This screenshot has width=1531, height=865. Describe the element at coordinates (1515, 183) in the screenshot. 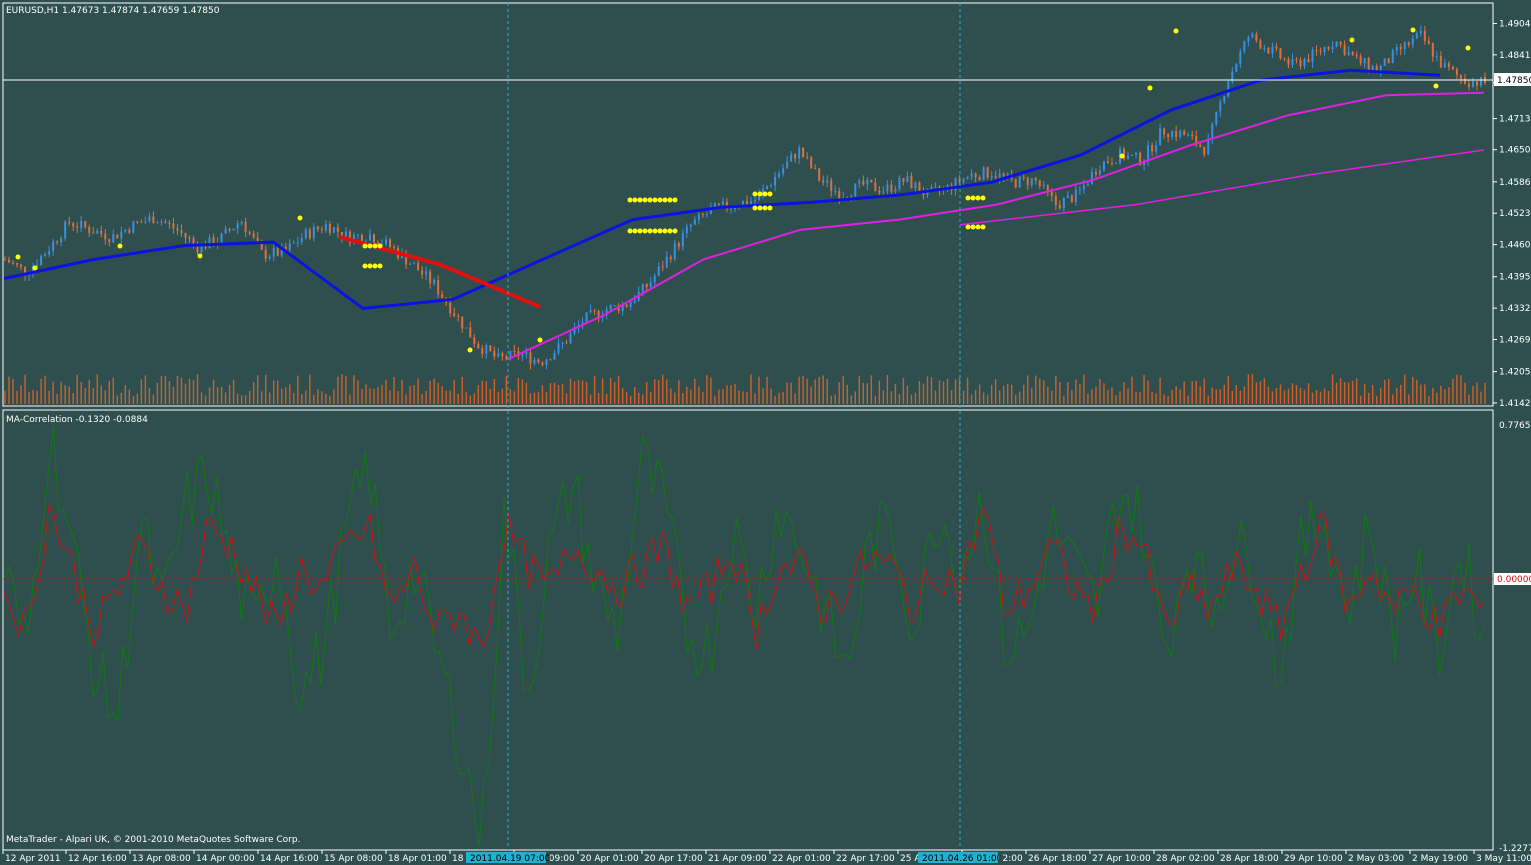

I see `y-tick-label: 1.45860` at that location.